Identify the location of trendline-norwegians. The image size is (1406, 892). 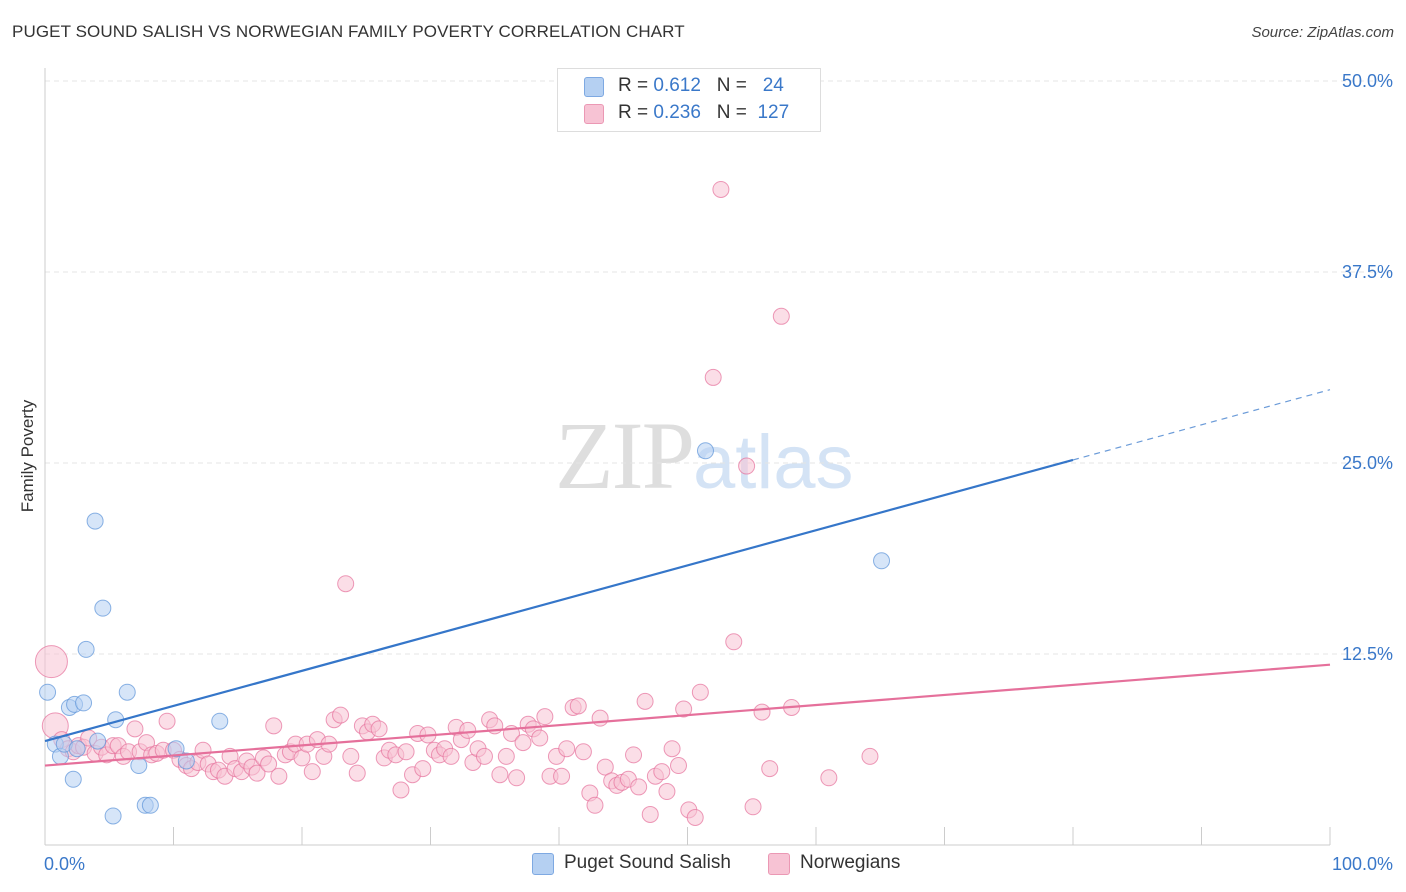
(687, 715).